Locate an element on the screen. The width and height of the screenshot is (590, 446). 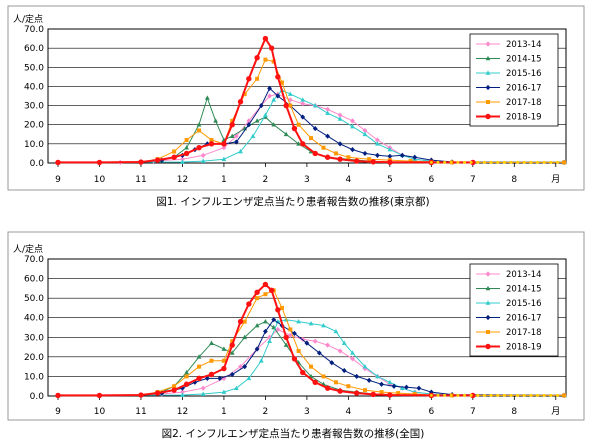
x-tick-label: 11 is located at coordinates (140, 180).